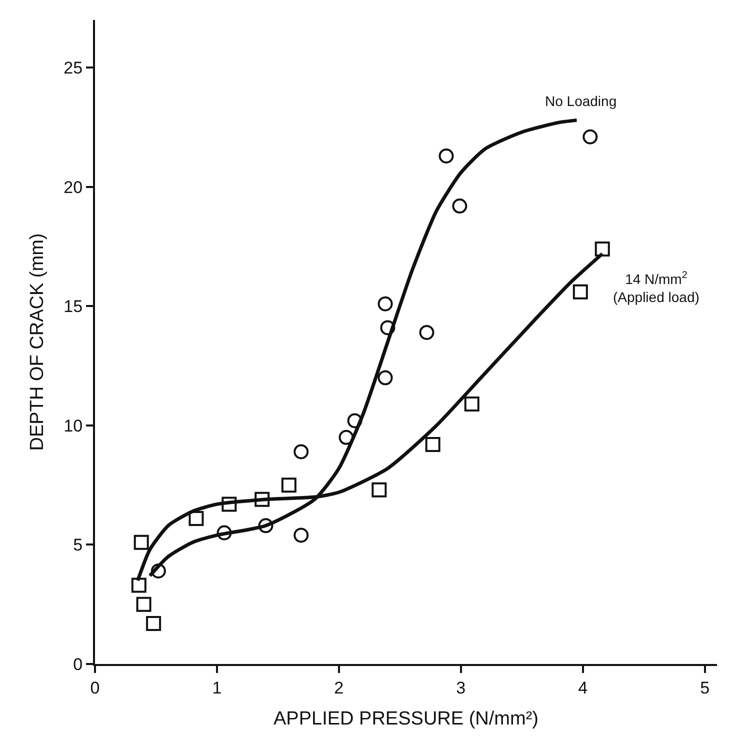  I want to click on y-tick-label: 15, so click(73, 306).